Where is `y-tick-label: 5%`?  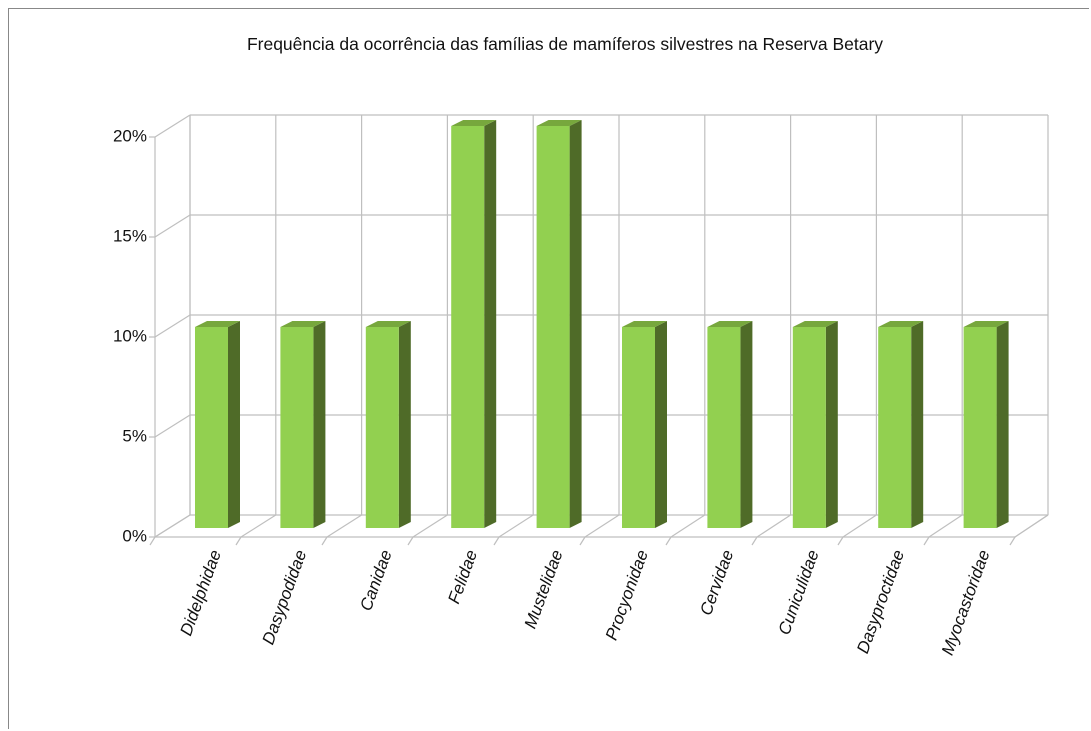 y-tick-label: 5% is located at coordinates (134, 435).